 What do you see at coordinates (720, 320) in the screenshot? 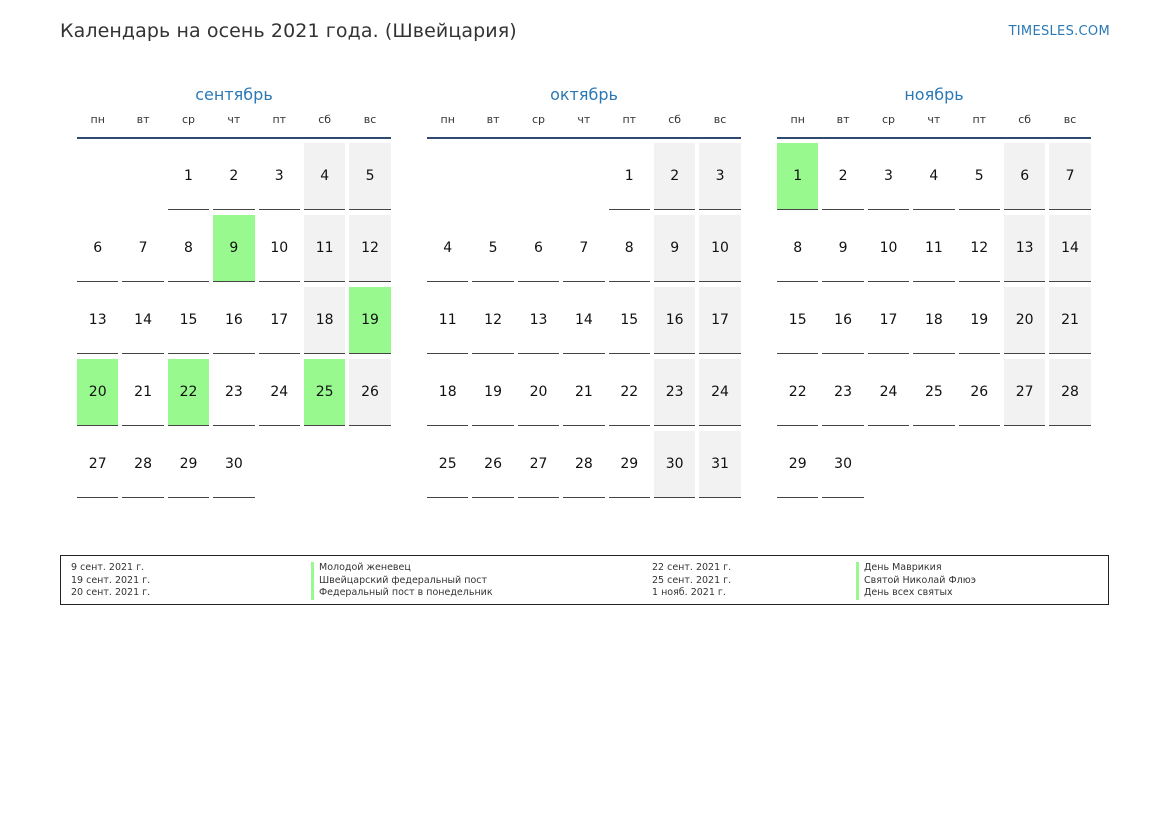
I see `weekend-day-cell: 17` at bounding box center [720, 320].